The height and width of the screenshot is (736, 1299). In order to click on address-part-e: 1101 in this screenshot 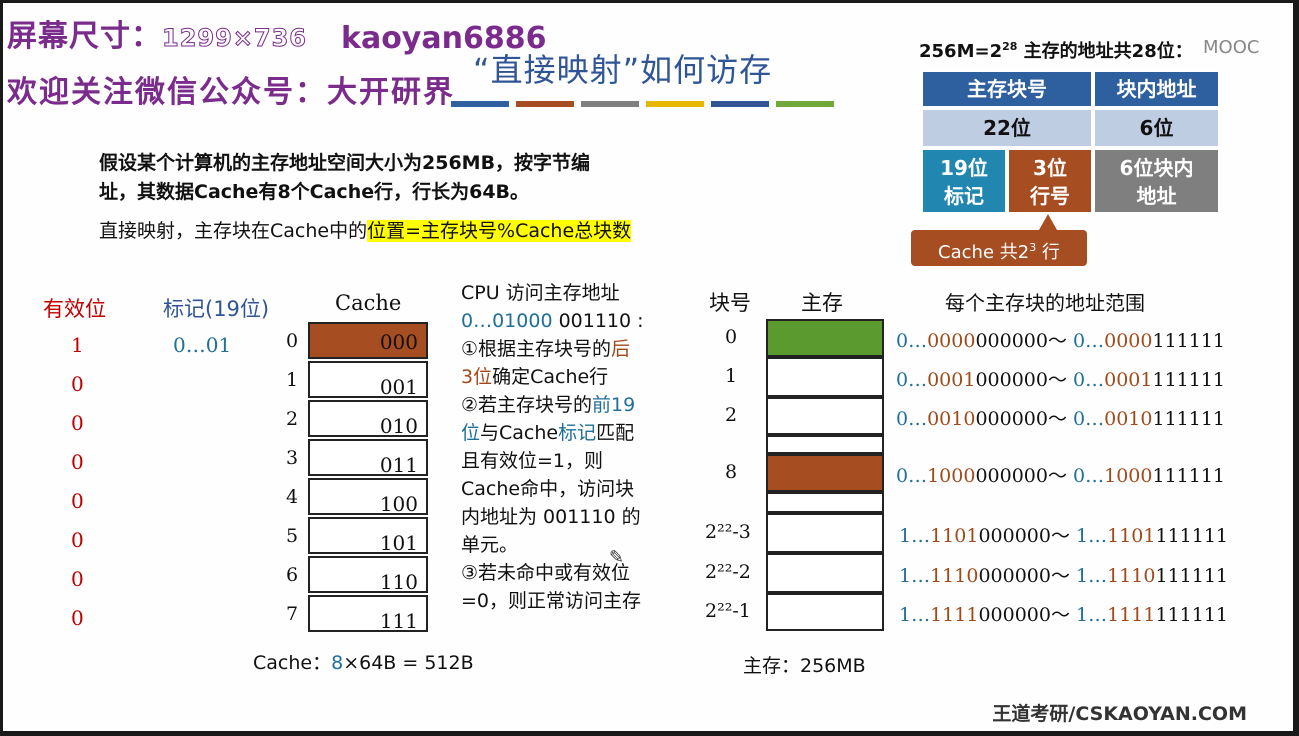, I will do `click(1131, 536)`.